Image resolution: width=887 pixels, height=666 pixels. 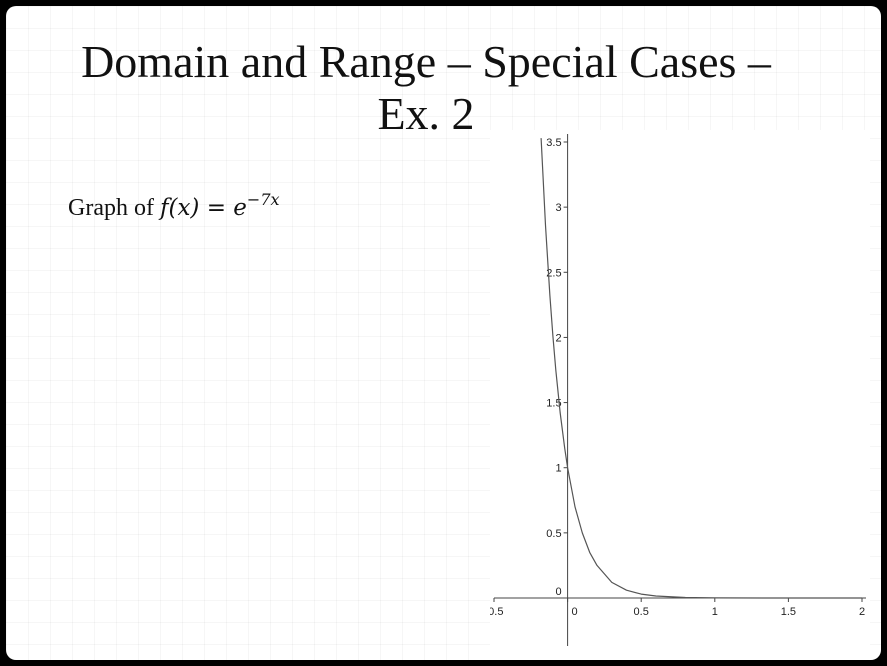 What do you see at coordinates (203, 208) in the screenshot?
I see `formula-lhs: f(x) = e` at bounding box center [203, 208].